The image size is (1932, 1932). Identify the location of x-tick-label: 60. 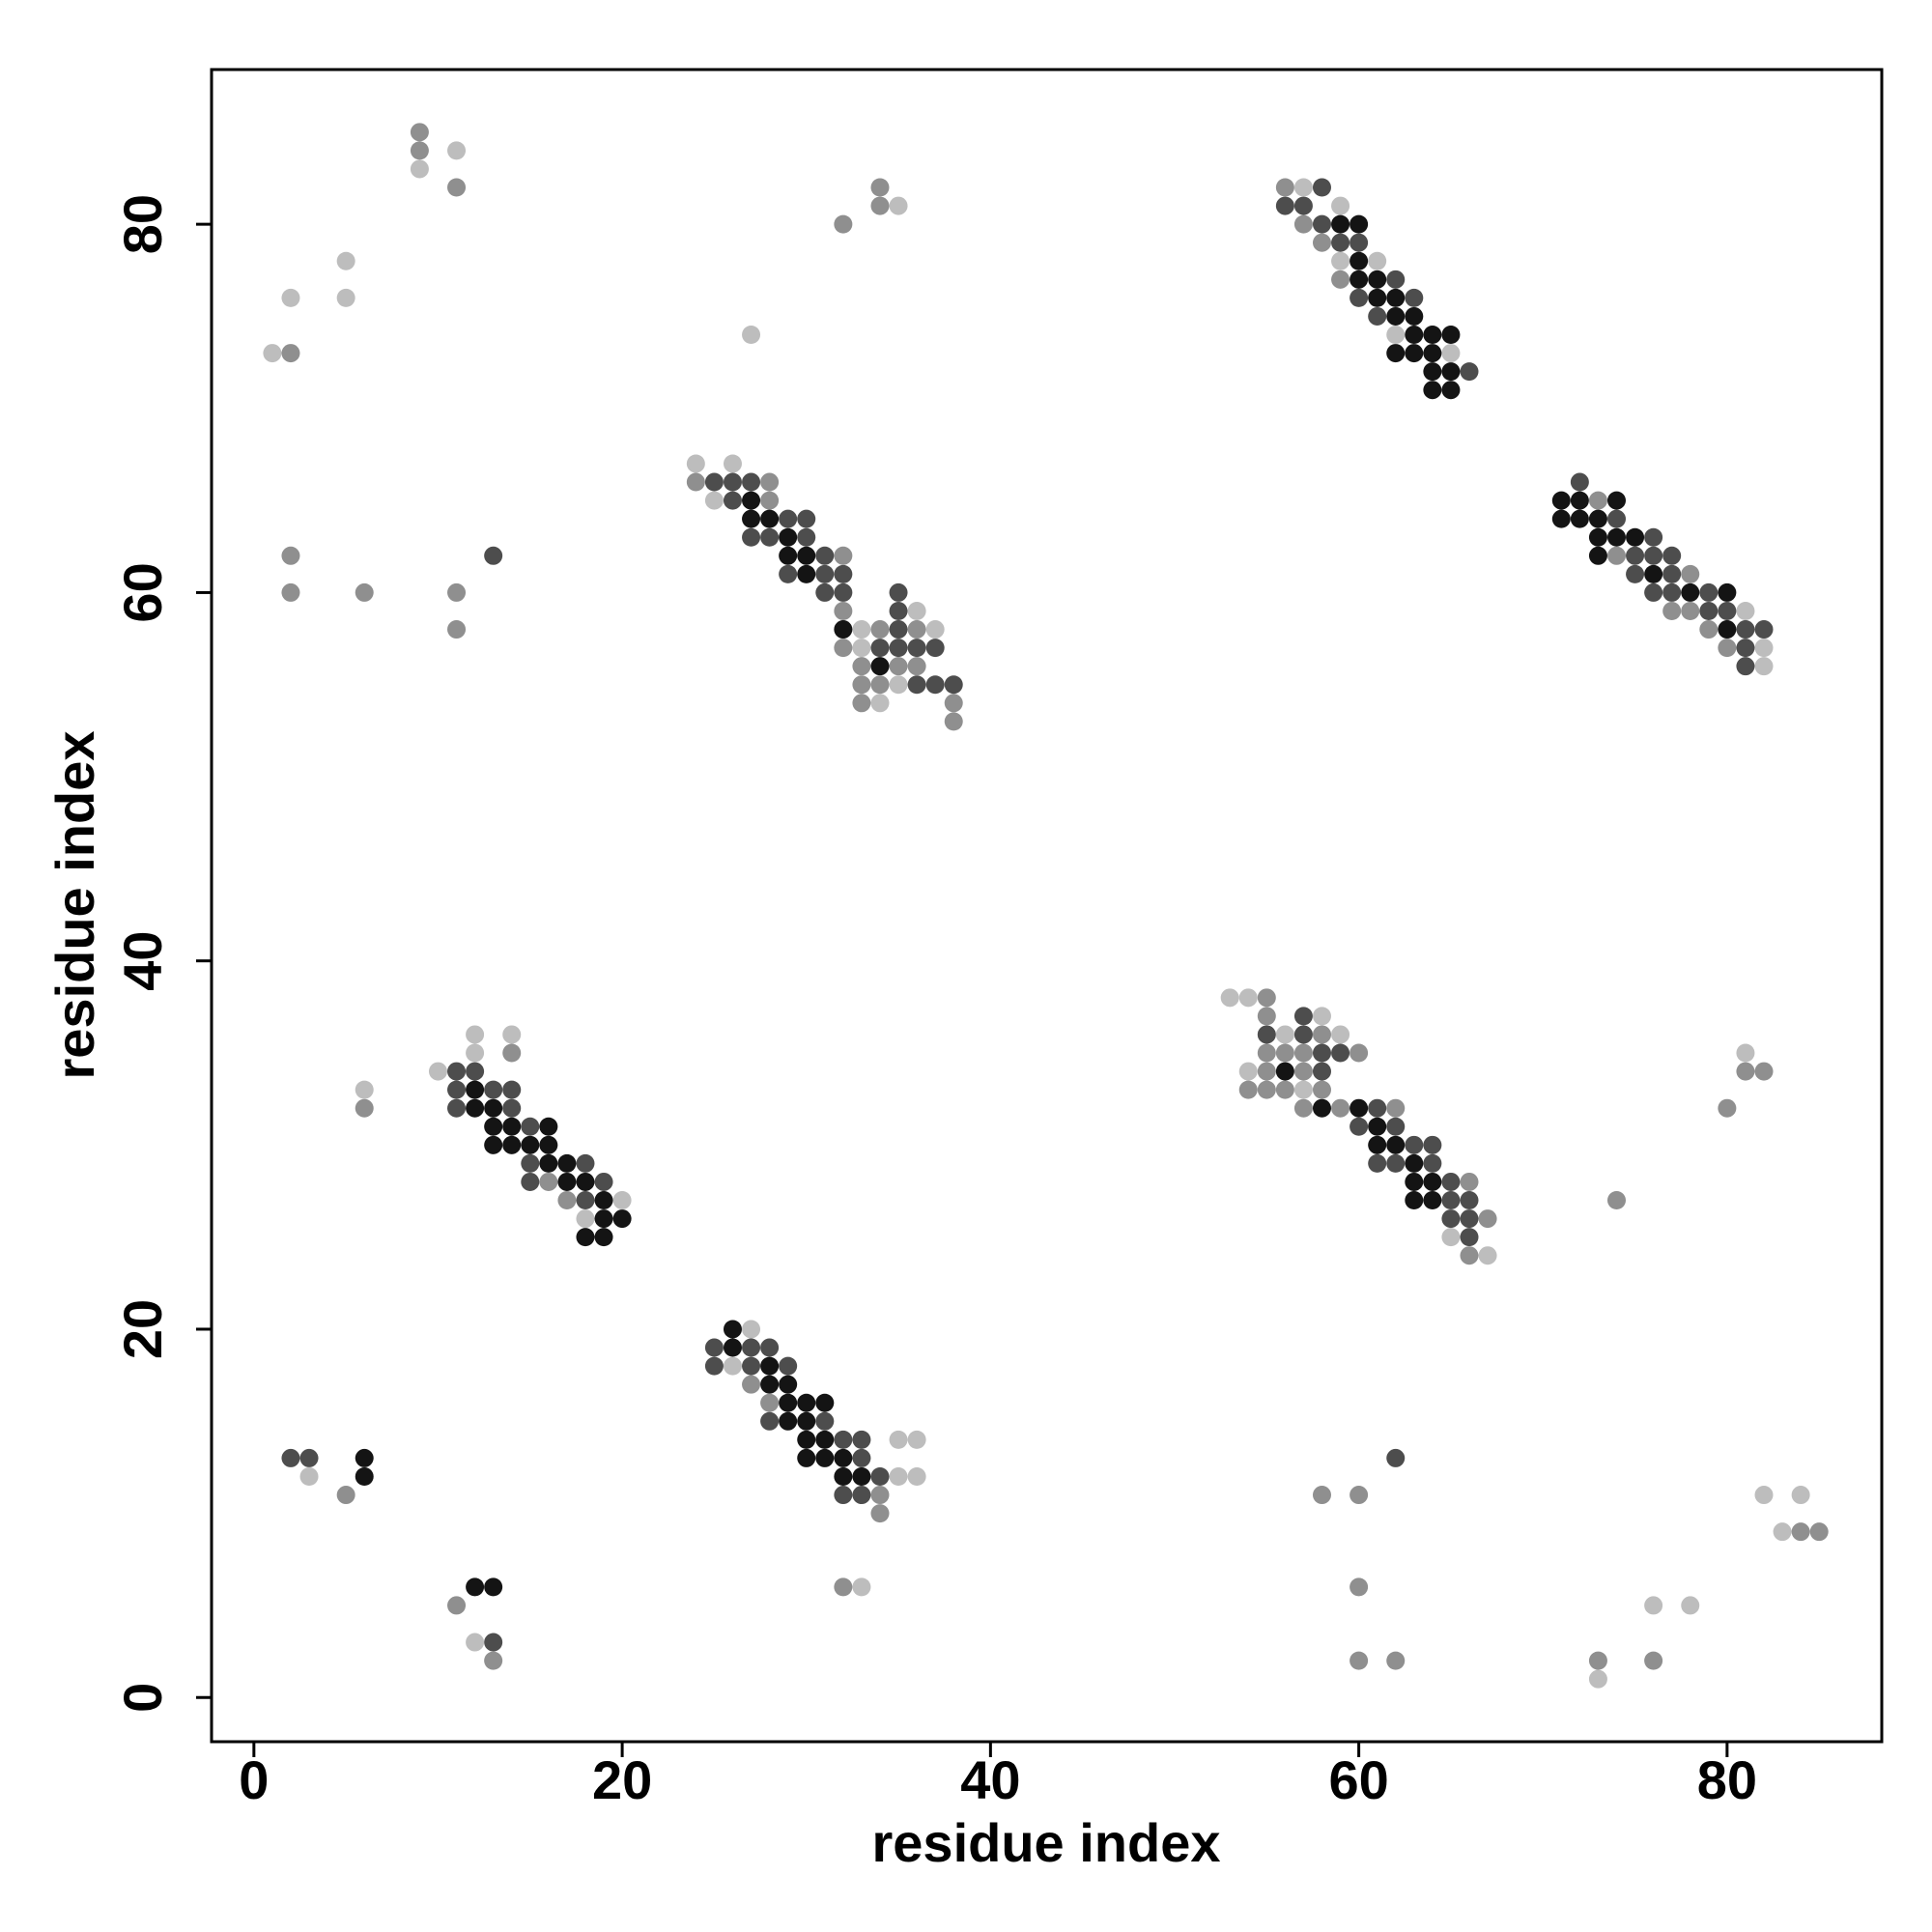
(1358, 1779).